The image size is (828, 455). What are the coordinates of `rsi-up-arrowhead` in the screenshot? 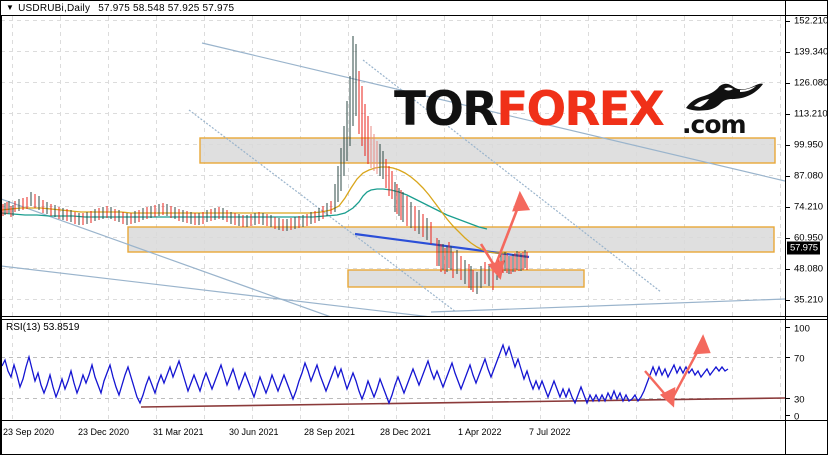 It's located at (701, 344).